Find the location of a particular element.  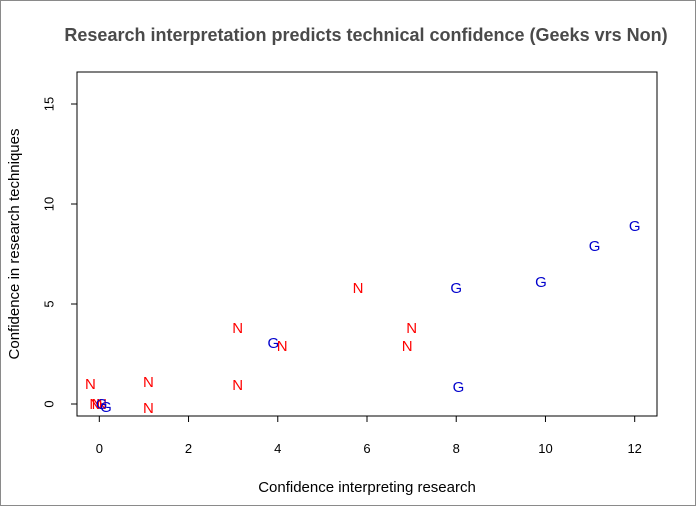

y-tick-label: 5 is located at coordinates (48, 303).